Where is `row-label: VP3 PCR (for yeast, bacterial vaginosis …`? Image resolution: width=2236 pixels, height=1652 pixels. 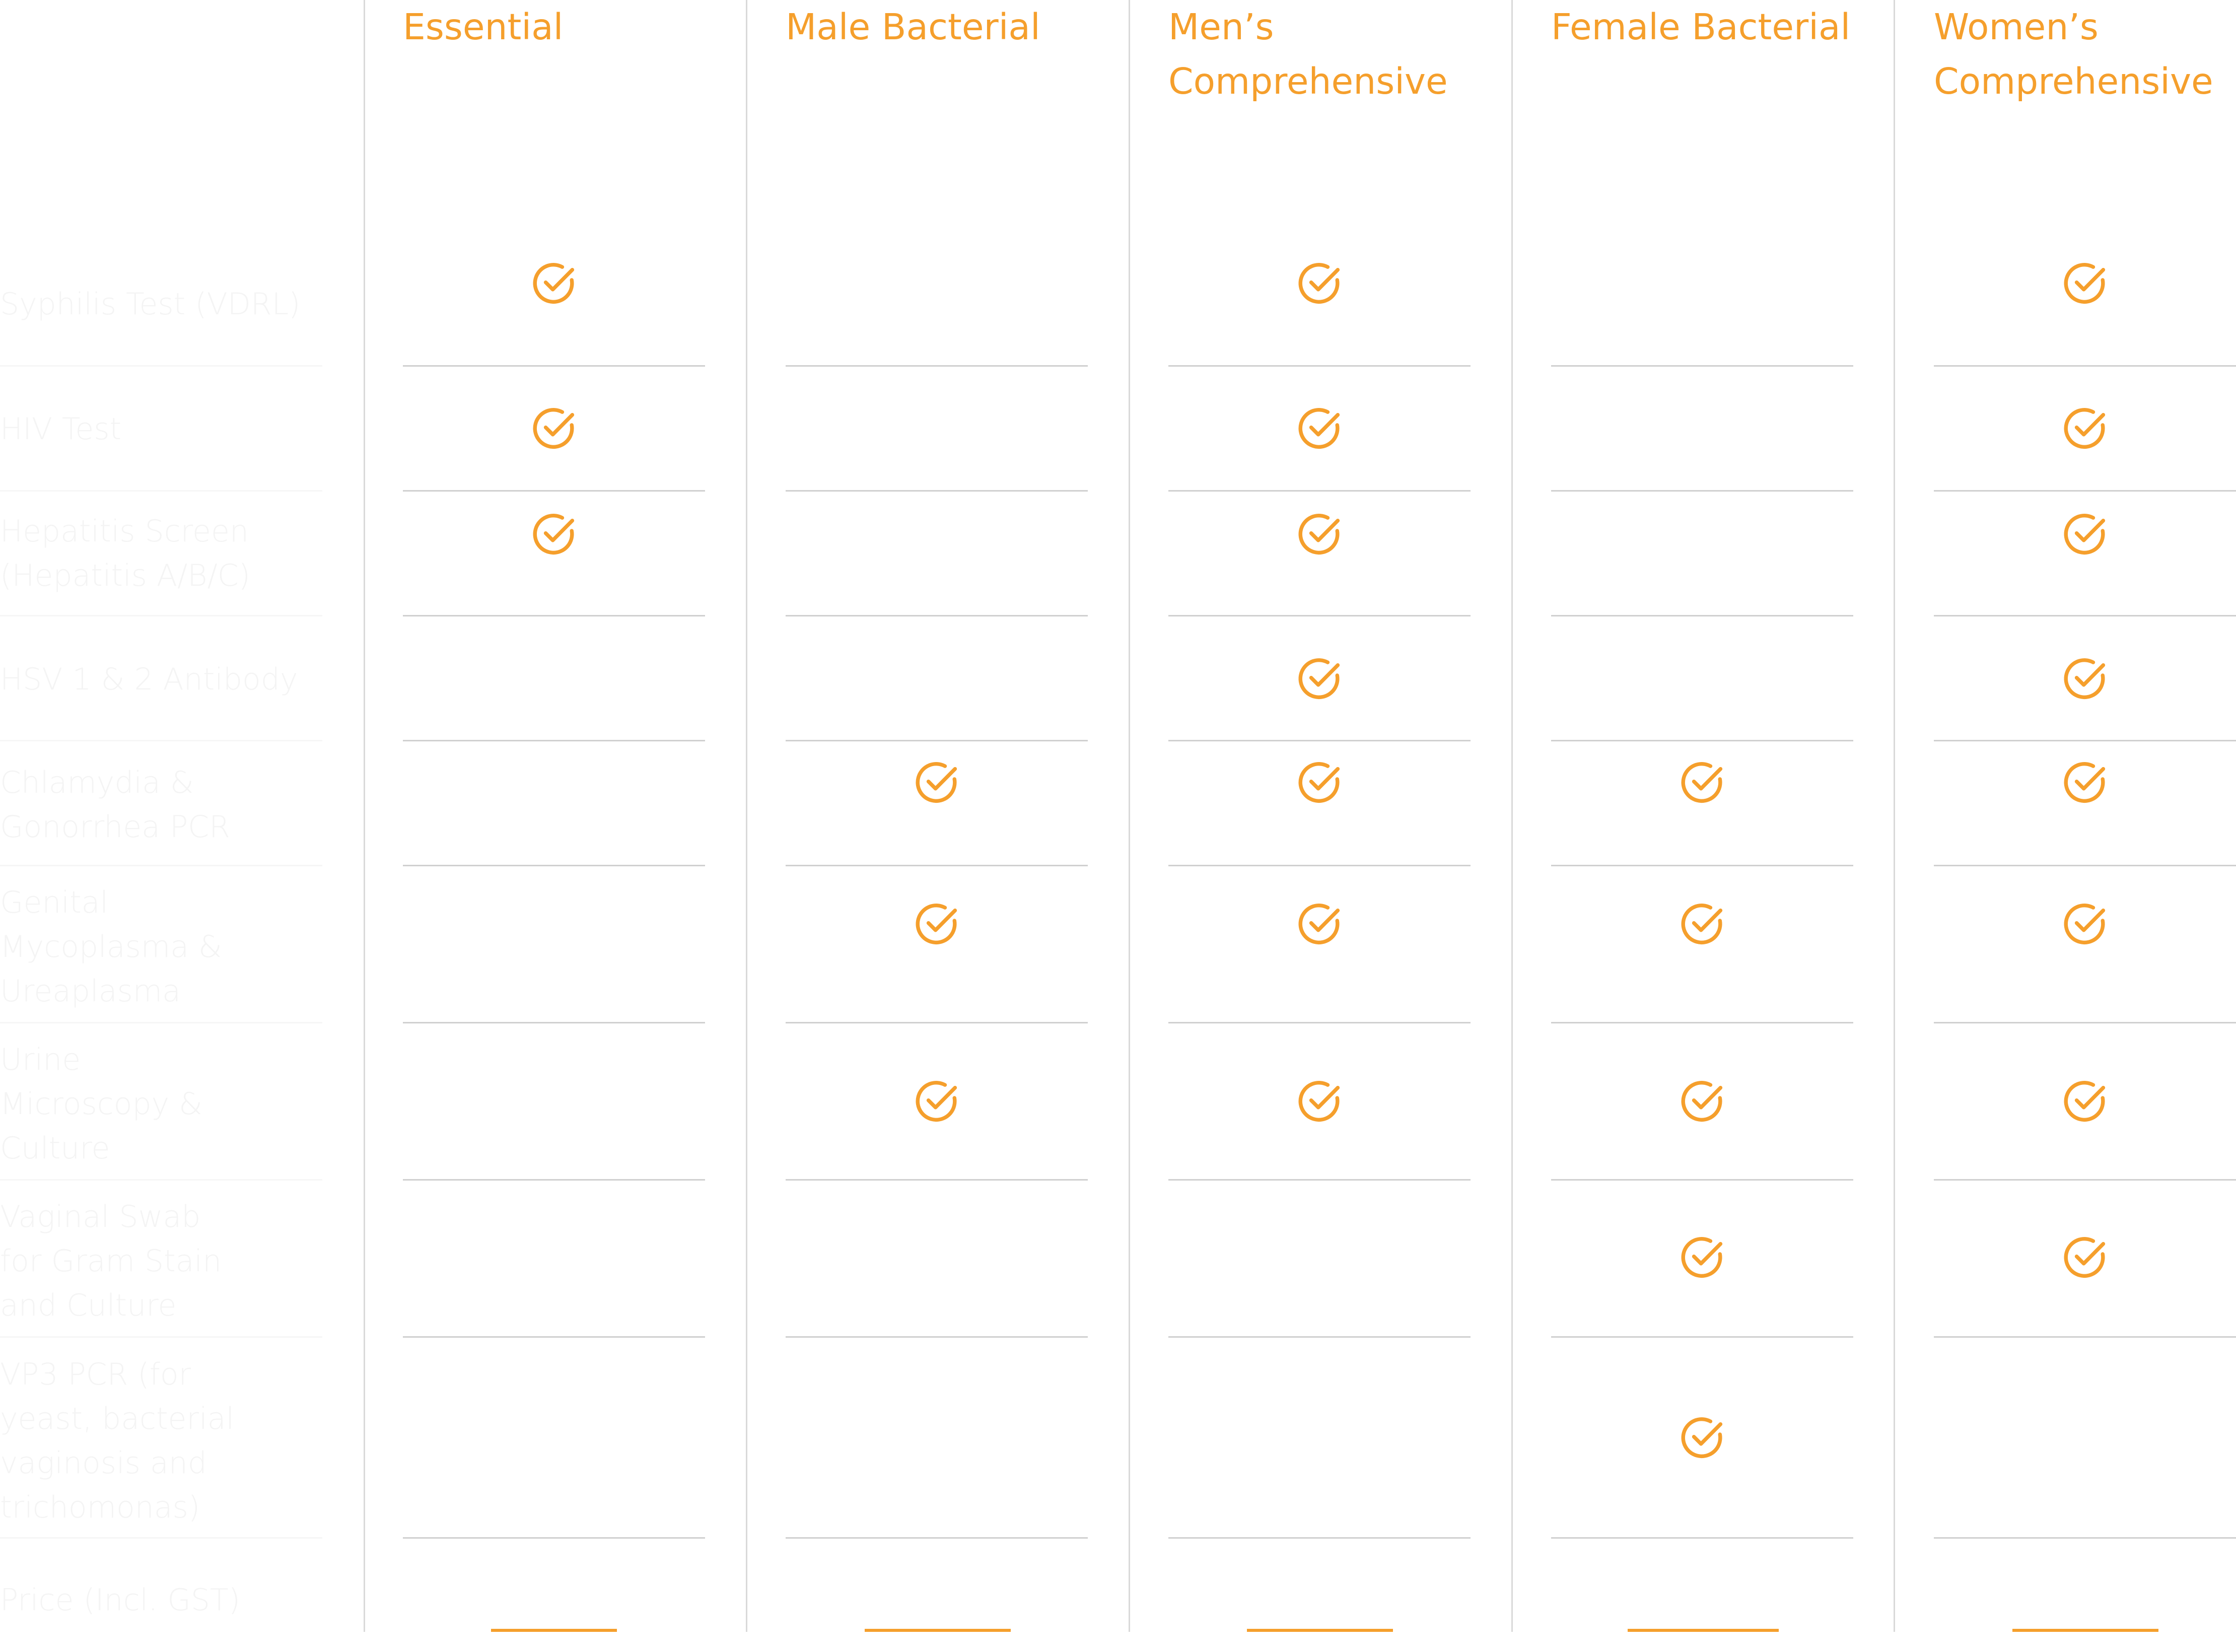 row-label: VP3 PCR (for yeast, bacterial vaginosis … is located at coordinates (117, 1441).